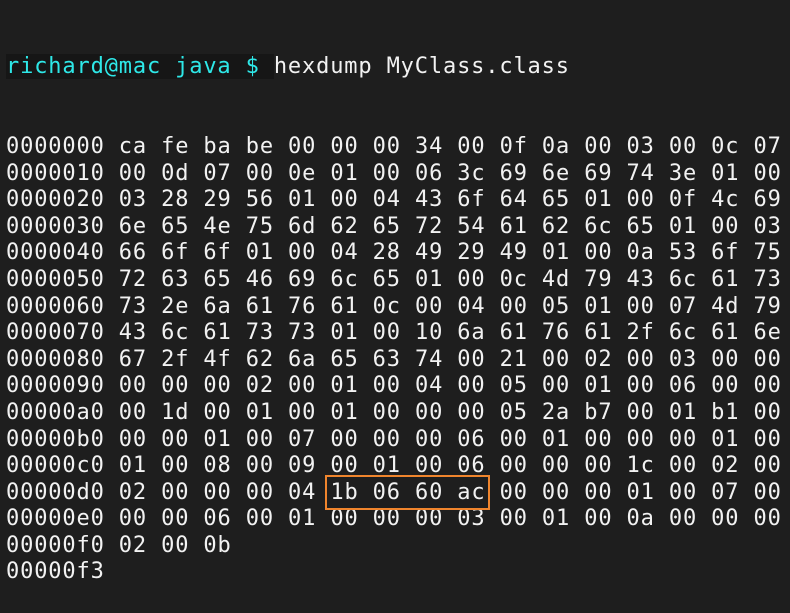 The image size is (790, 613). I want to click on hex-byte: 0f, so click(513, 146).